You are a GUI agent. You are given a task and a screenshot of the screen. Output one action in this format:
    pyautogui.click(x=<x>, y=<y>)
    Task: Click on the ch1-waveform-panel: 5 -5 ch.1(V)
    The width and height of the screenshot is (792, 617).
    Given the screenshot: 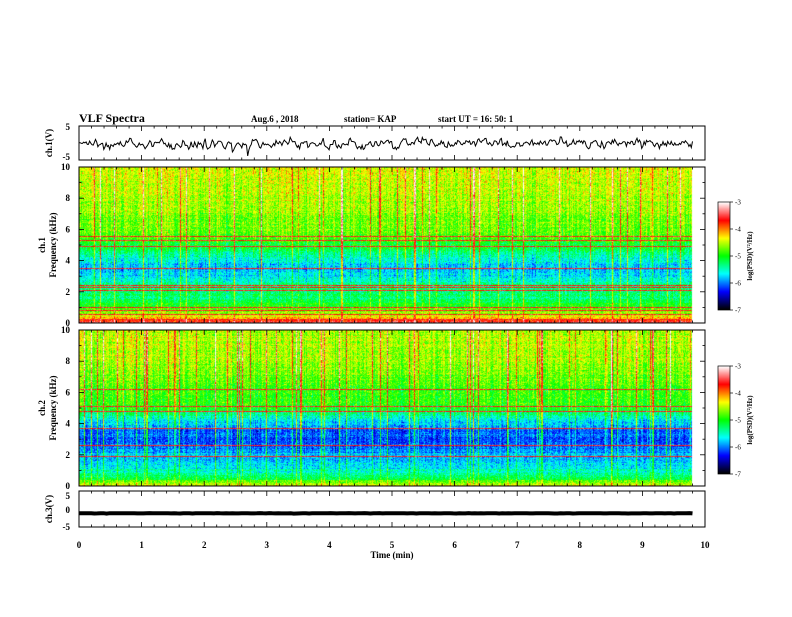 What is the action you would take?
    pyautogui.click(x=375, y=142)
    